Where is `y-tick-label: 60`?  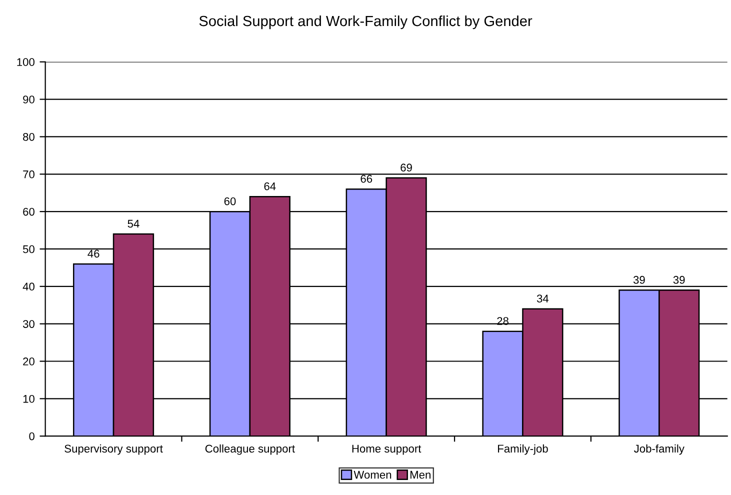 y-tick-label: 60 is located at coordinates (28, 212).